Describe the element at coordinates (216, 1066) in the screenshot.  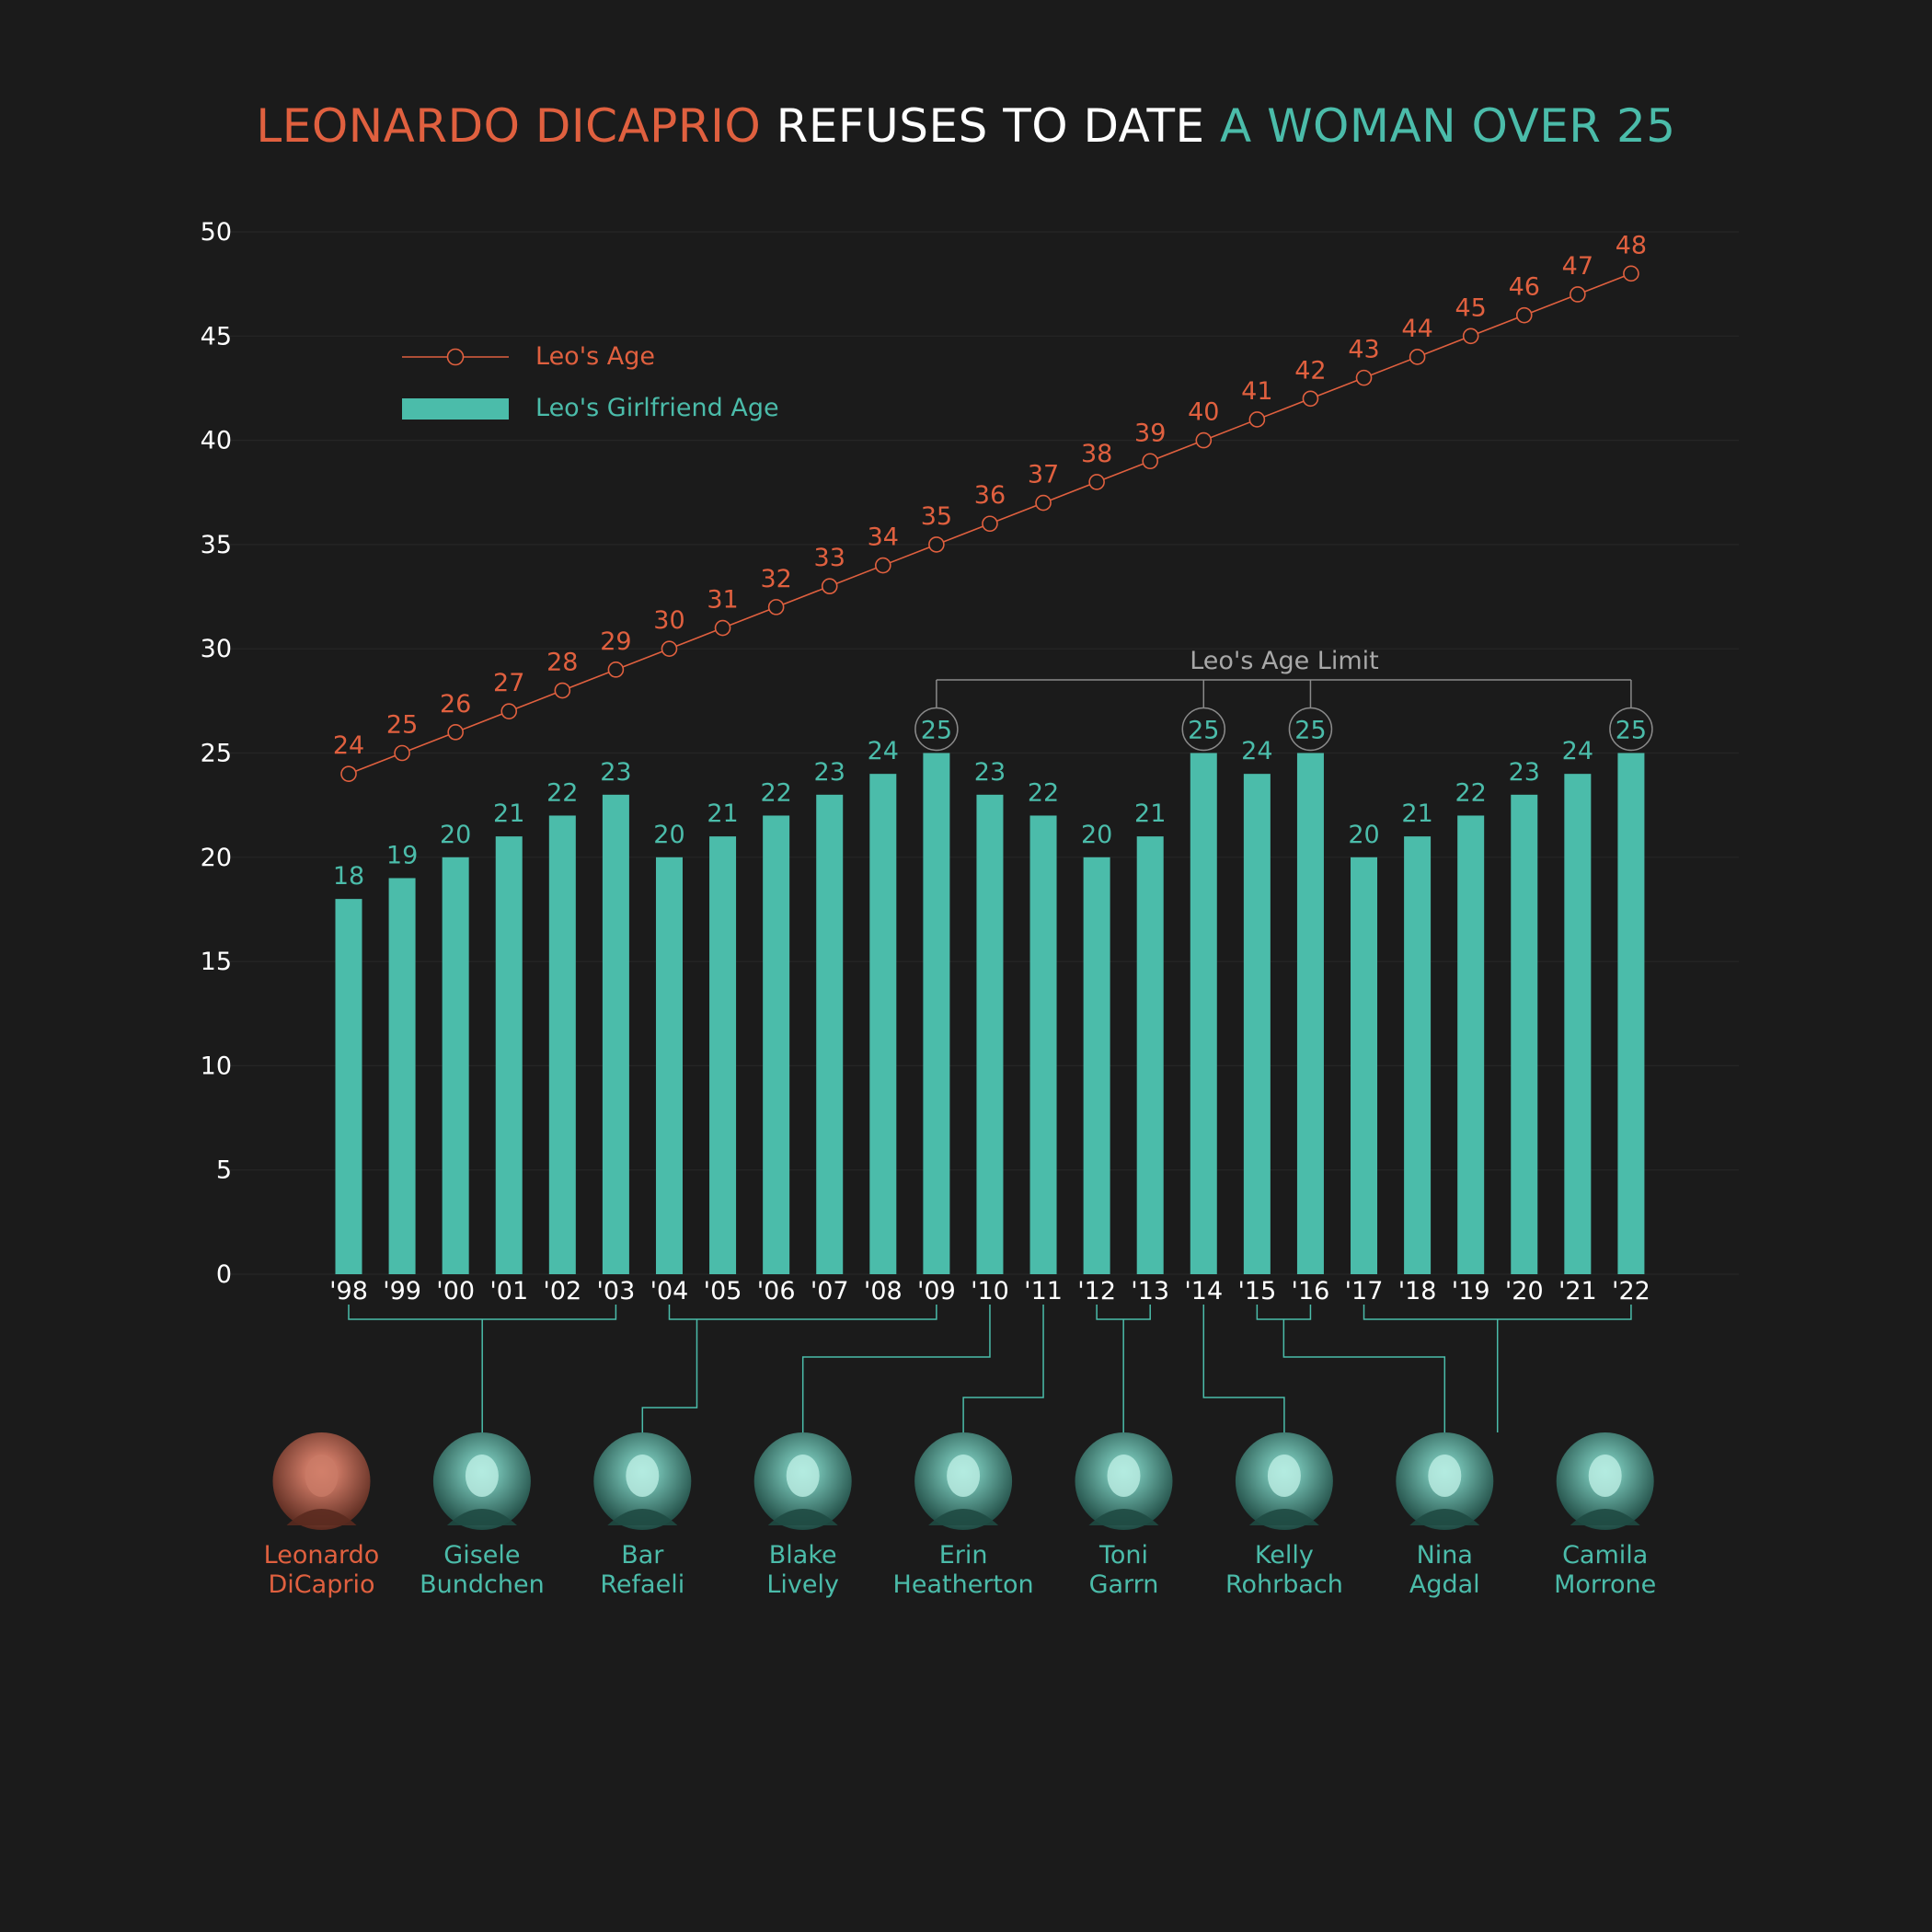
I see `y-tick-label: 10` at that location.